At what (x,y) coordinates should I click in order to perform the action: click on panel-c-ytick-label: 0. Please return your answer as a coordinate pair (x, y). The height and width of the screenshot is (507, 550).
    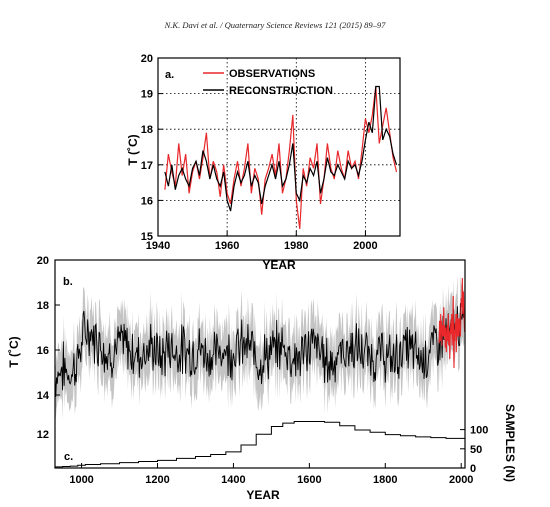
    Looking at the image, I should click on (473, 469).